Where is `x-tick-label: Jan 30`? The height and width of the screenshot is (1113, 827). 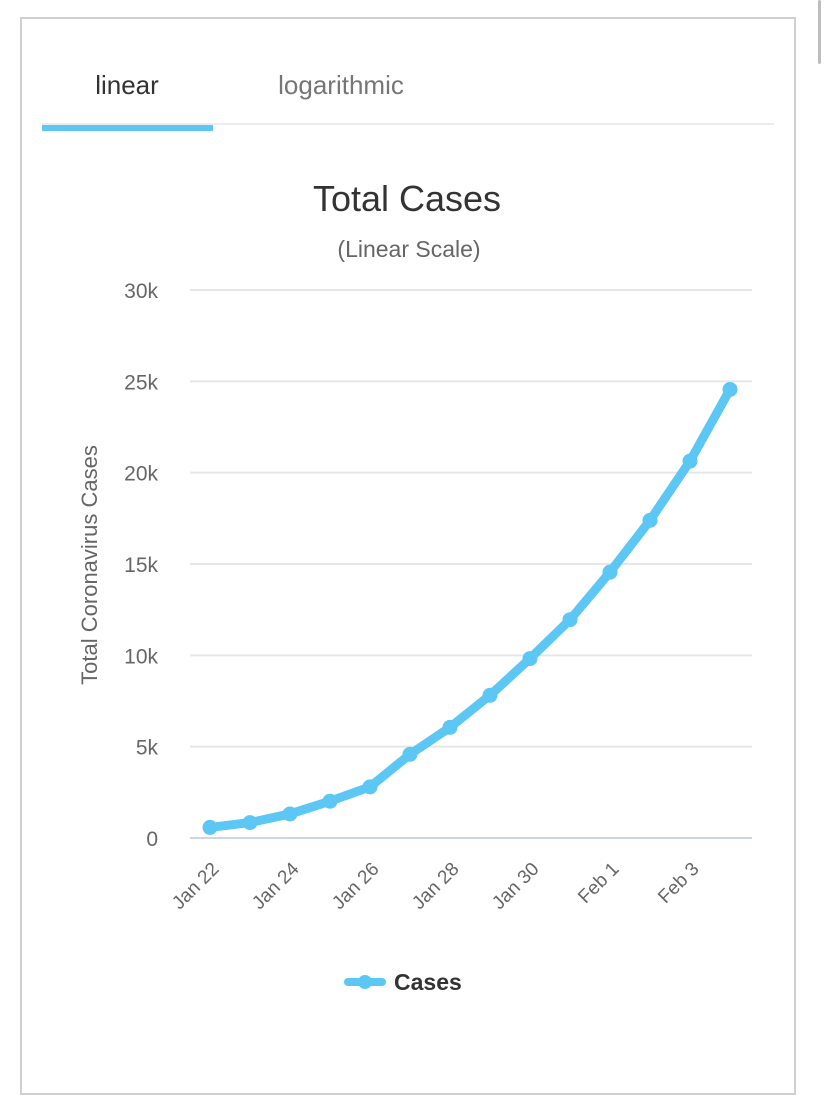
x-tick-label: Jan 30 is located at coordinates (515, 886).